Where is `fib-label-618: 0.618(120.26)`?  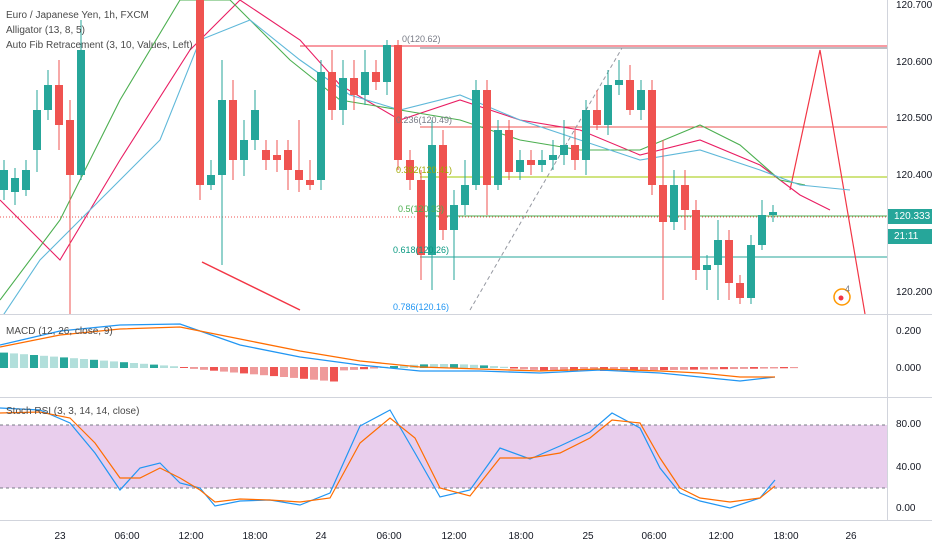 fib-label-618: 0.618(120.26) is located at coordinates (421, 250).